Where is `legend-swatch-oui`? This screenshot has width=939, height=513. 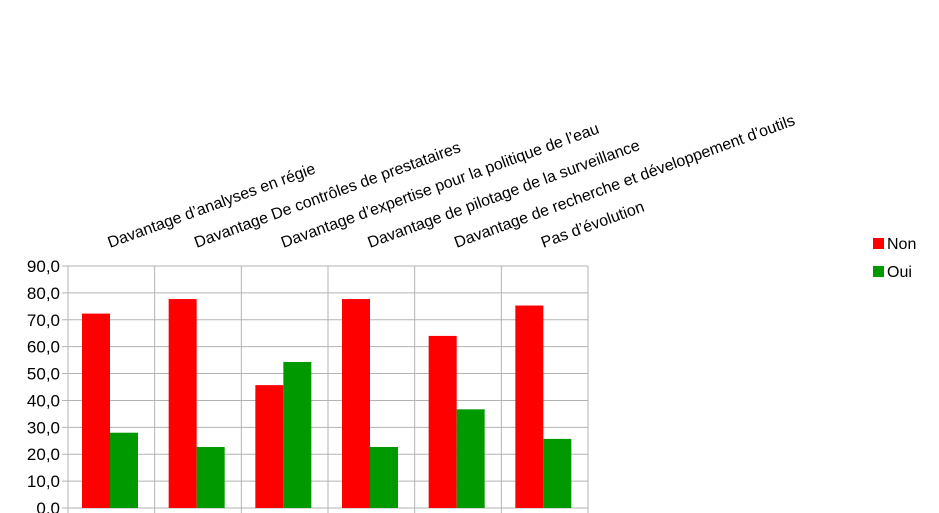
legend-swatch-oui is located at coordinates (878, 271).